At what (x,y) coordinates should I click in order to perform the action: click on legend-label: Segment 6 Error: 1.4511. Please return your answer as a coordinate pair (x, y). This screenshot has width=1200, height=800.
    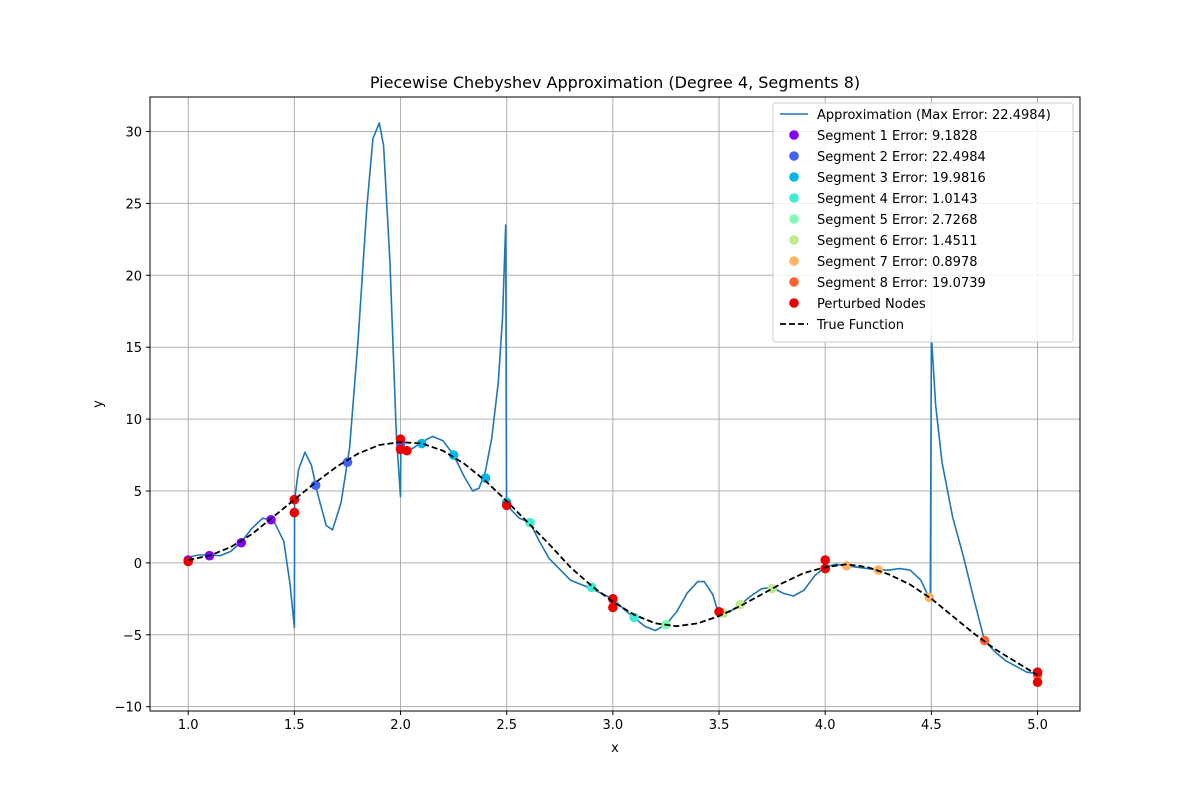
    Looking at the image, I should click on (897, 241).